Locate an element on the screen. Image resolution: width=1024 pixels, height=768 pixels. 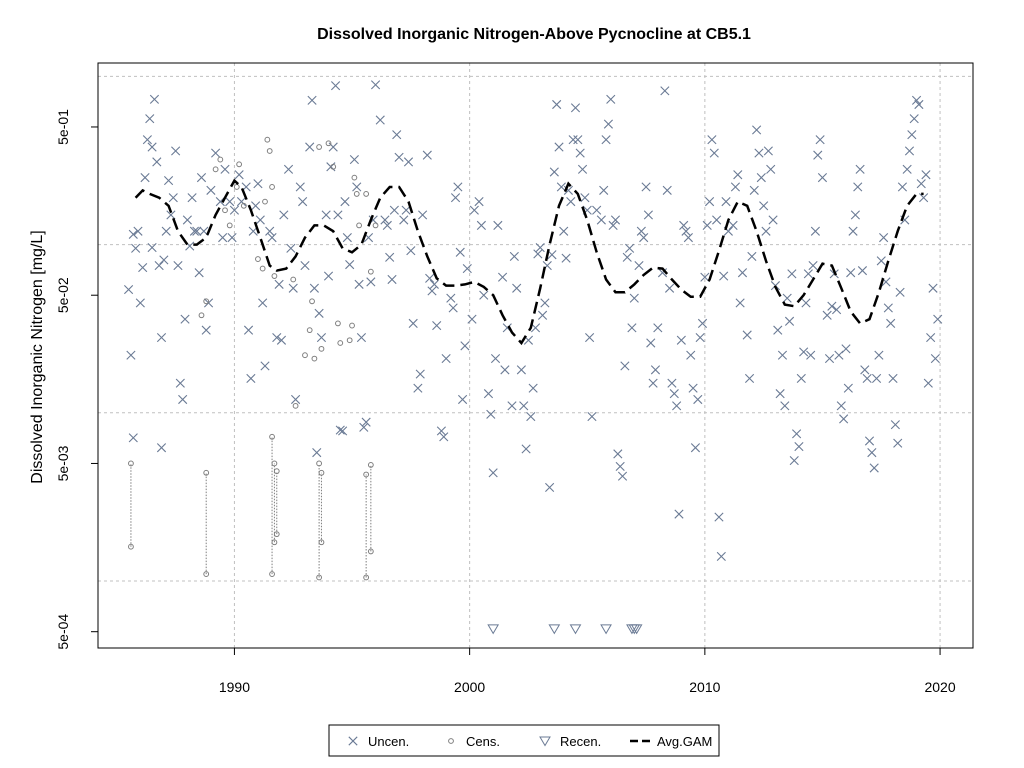
legend-label: Avg.GAM is located at coordinates (684, 741).